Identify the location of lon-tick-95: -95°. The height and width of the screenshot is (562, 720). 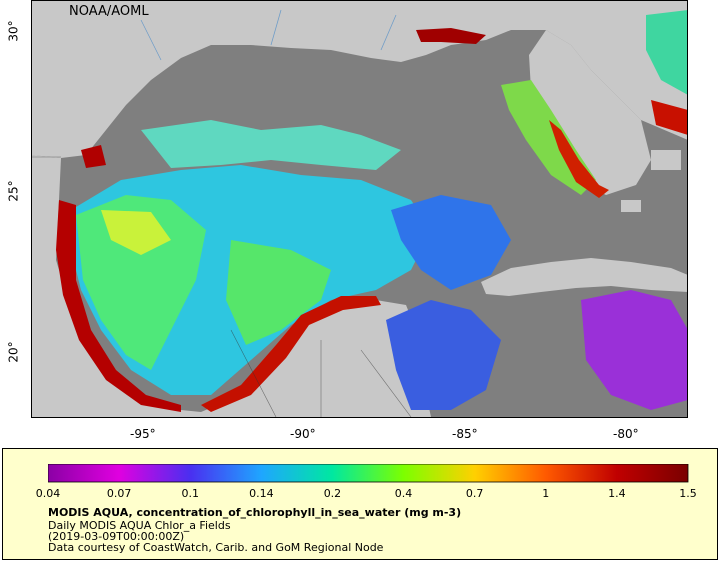
(143, 434).